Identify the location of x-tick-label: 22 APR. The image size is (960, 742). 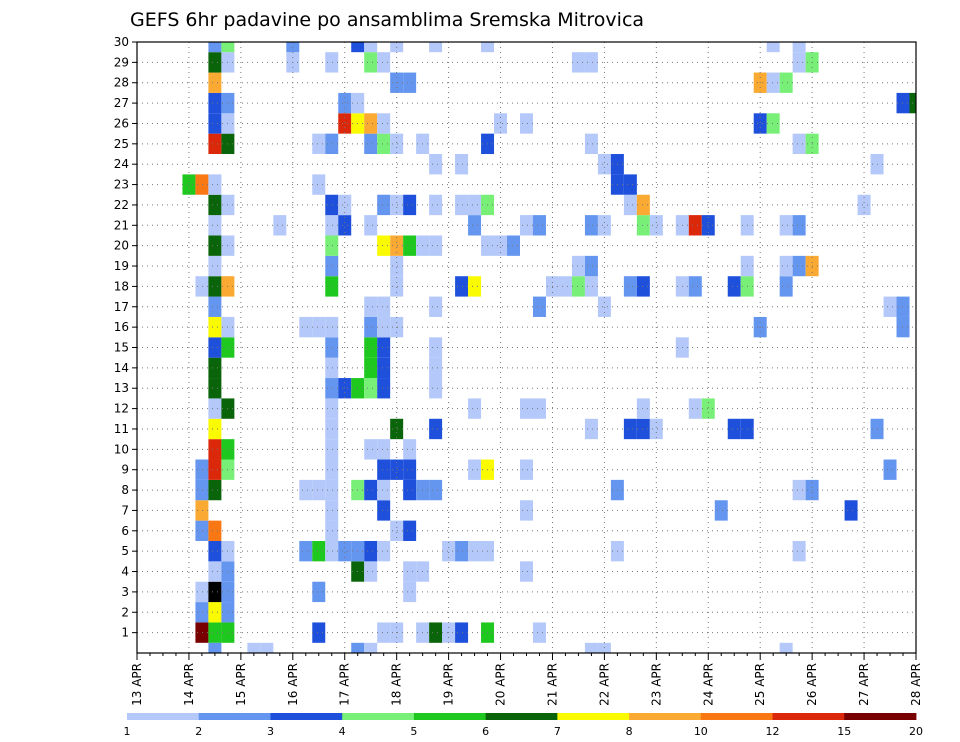
(604, 684).